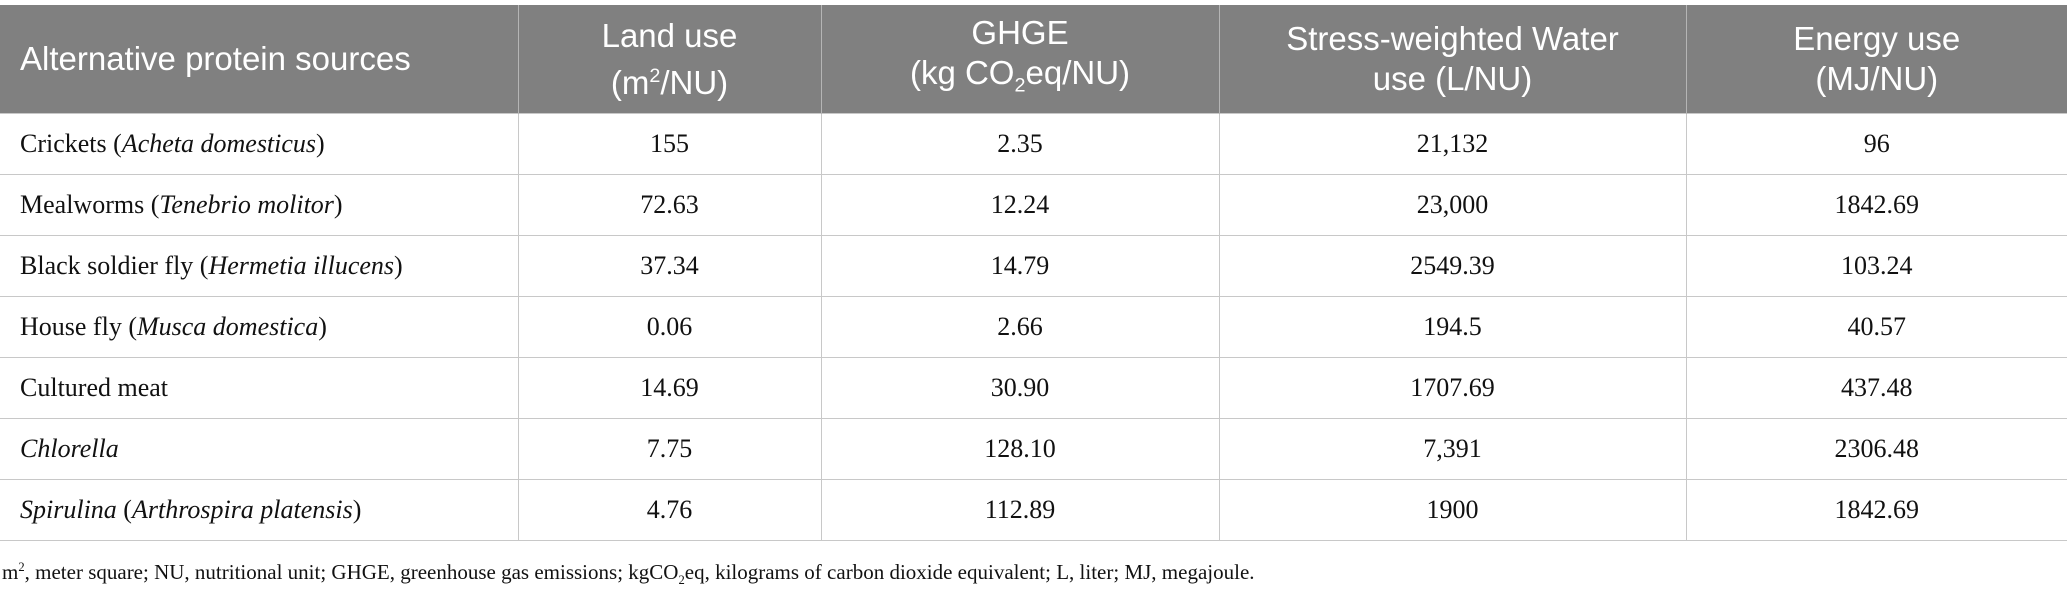 The width and height of the screenshot is (2067, 596). I want to click on header-line: (MJ/NU), so click(1877, 79).